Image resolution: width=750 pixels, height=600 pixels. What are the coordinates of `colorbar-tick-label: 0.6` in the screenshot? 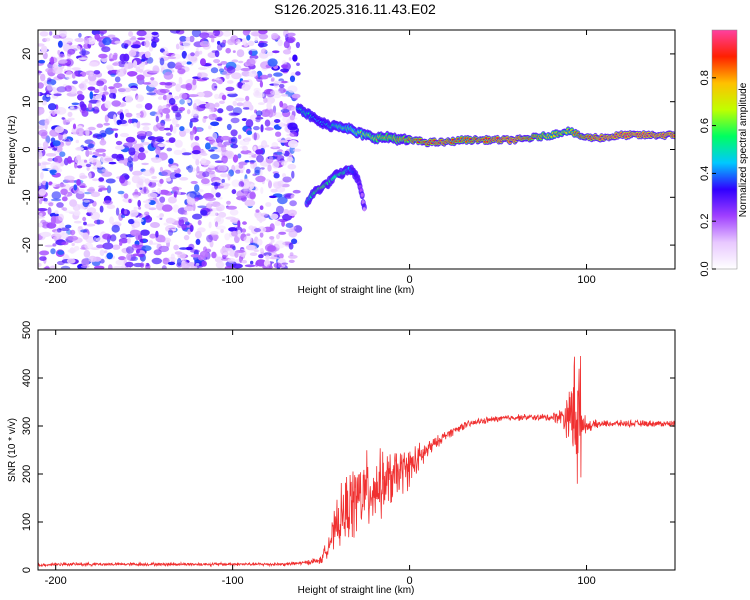 It's located at (705, 125).